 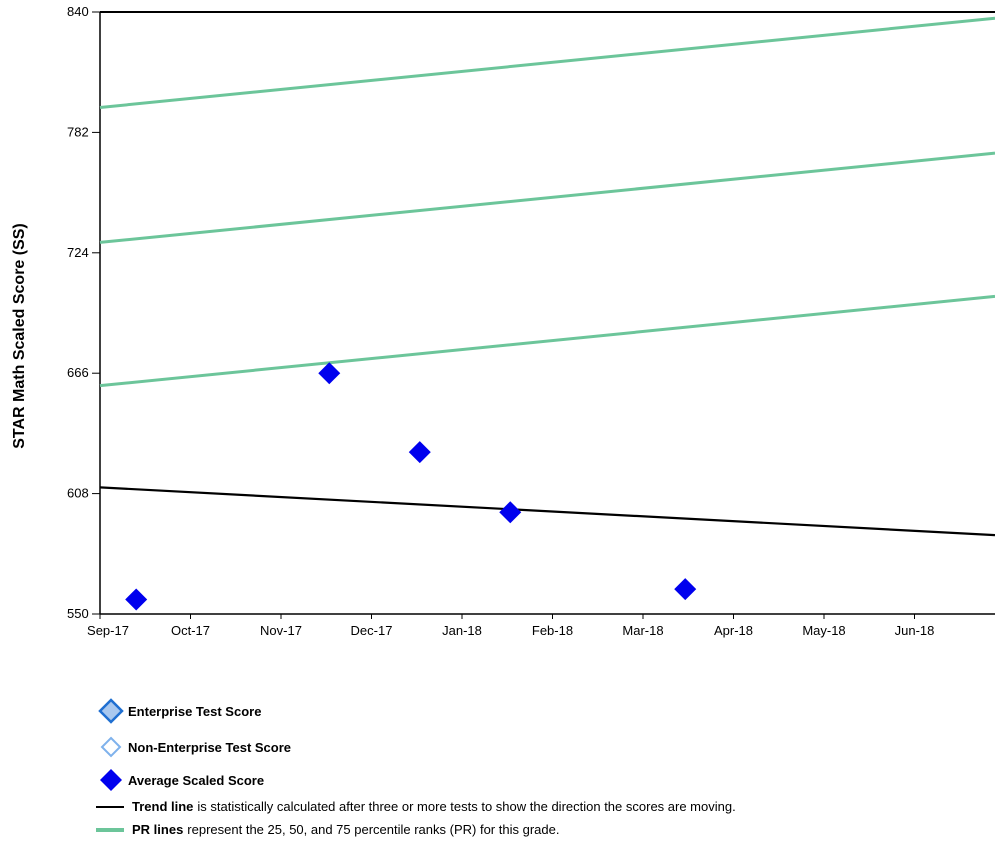 I want to click on diamond-outline-filled-icon, so click(x=111, y=711).